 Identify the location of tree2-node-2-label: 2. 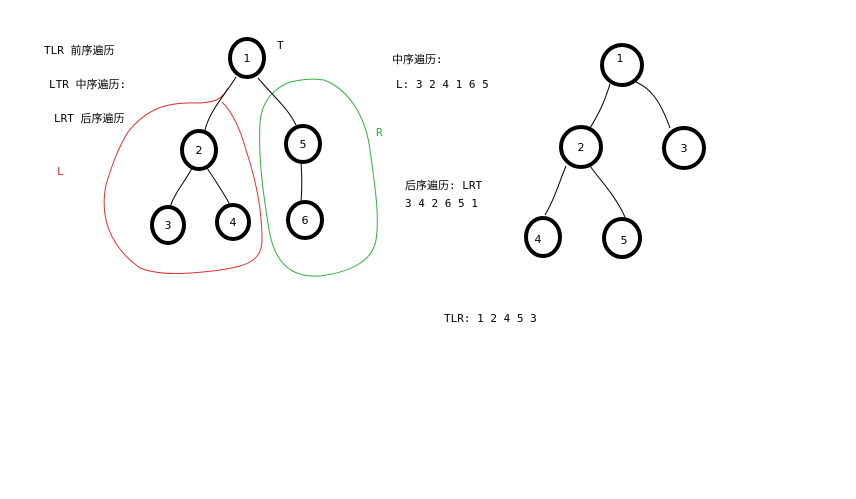
(581, 147).